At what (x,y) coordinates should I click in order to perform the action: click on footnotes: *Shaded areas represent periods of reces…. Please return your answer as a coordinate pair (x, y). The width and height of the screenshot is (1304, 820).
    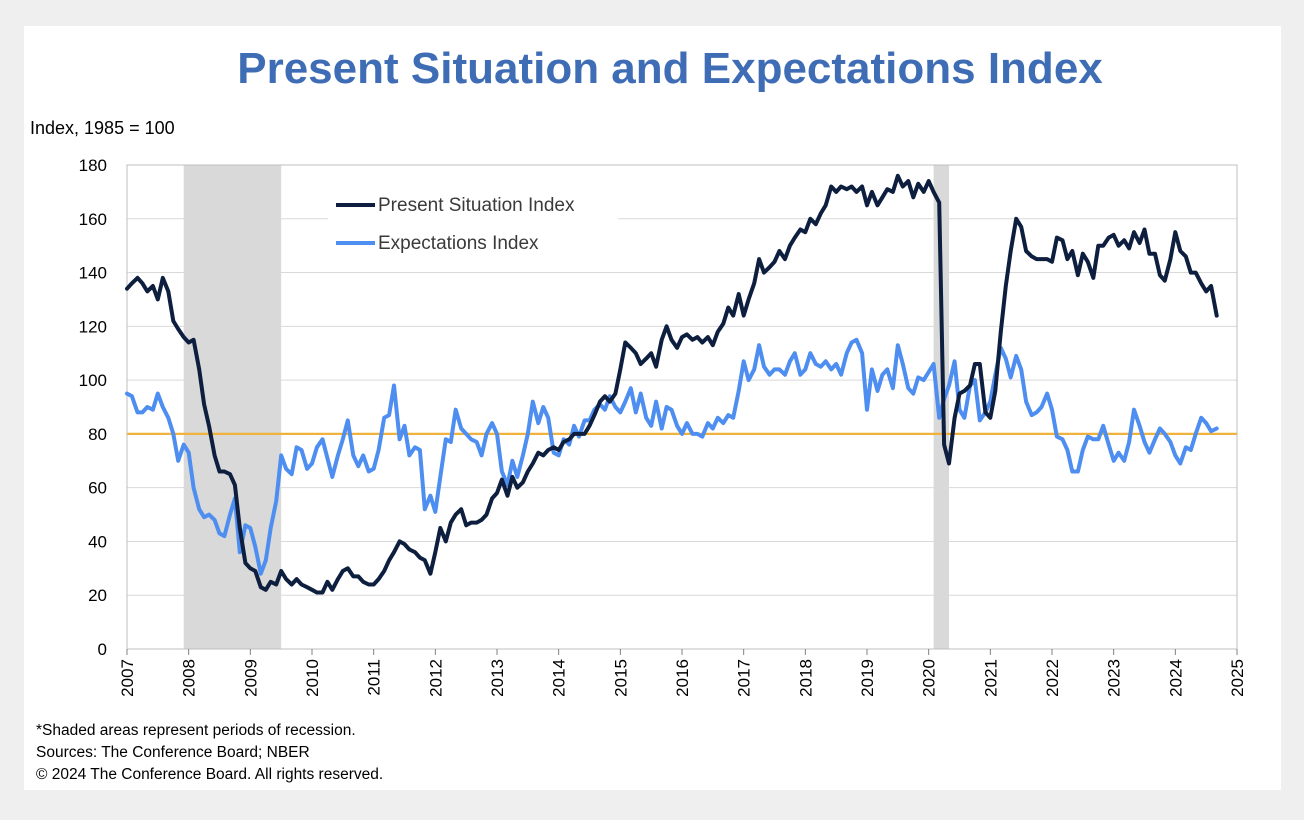
    Looking at the image, I should click on (209, 753).